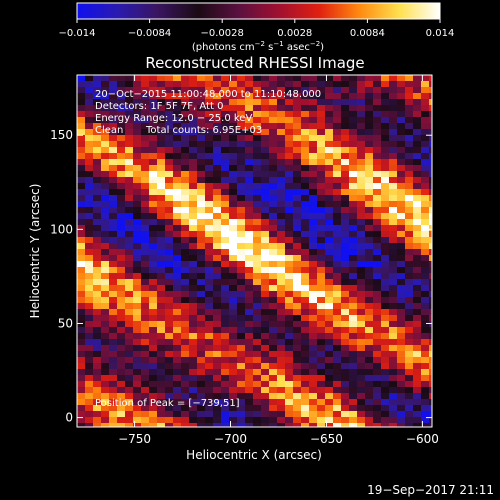 The width and height of the screenshot is (500, 500). What do you see at coordinates (203, 130) in the screenshot?
I see `annotation-total-counts: Total counts: 6.95E+03` at bounding box center [203, 130].